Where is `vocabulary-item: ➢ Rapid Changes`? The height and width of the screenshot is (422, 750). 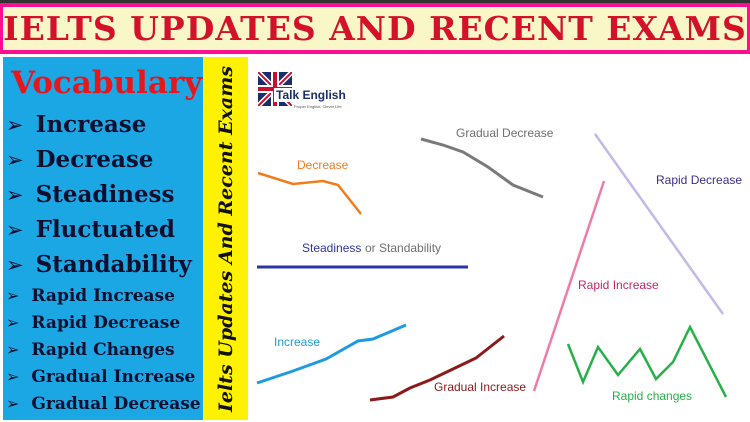
vocabulary-item: ➢ Rapid Changes is located at coordinates (103, 349).